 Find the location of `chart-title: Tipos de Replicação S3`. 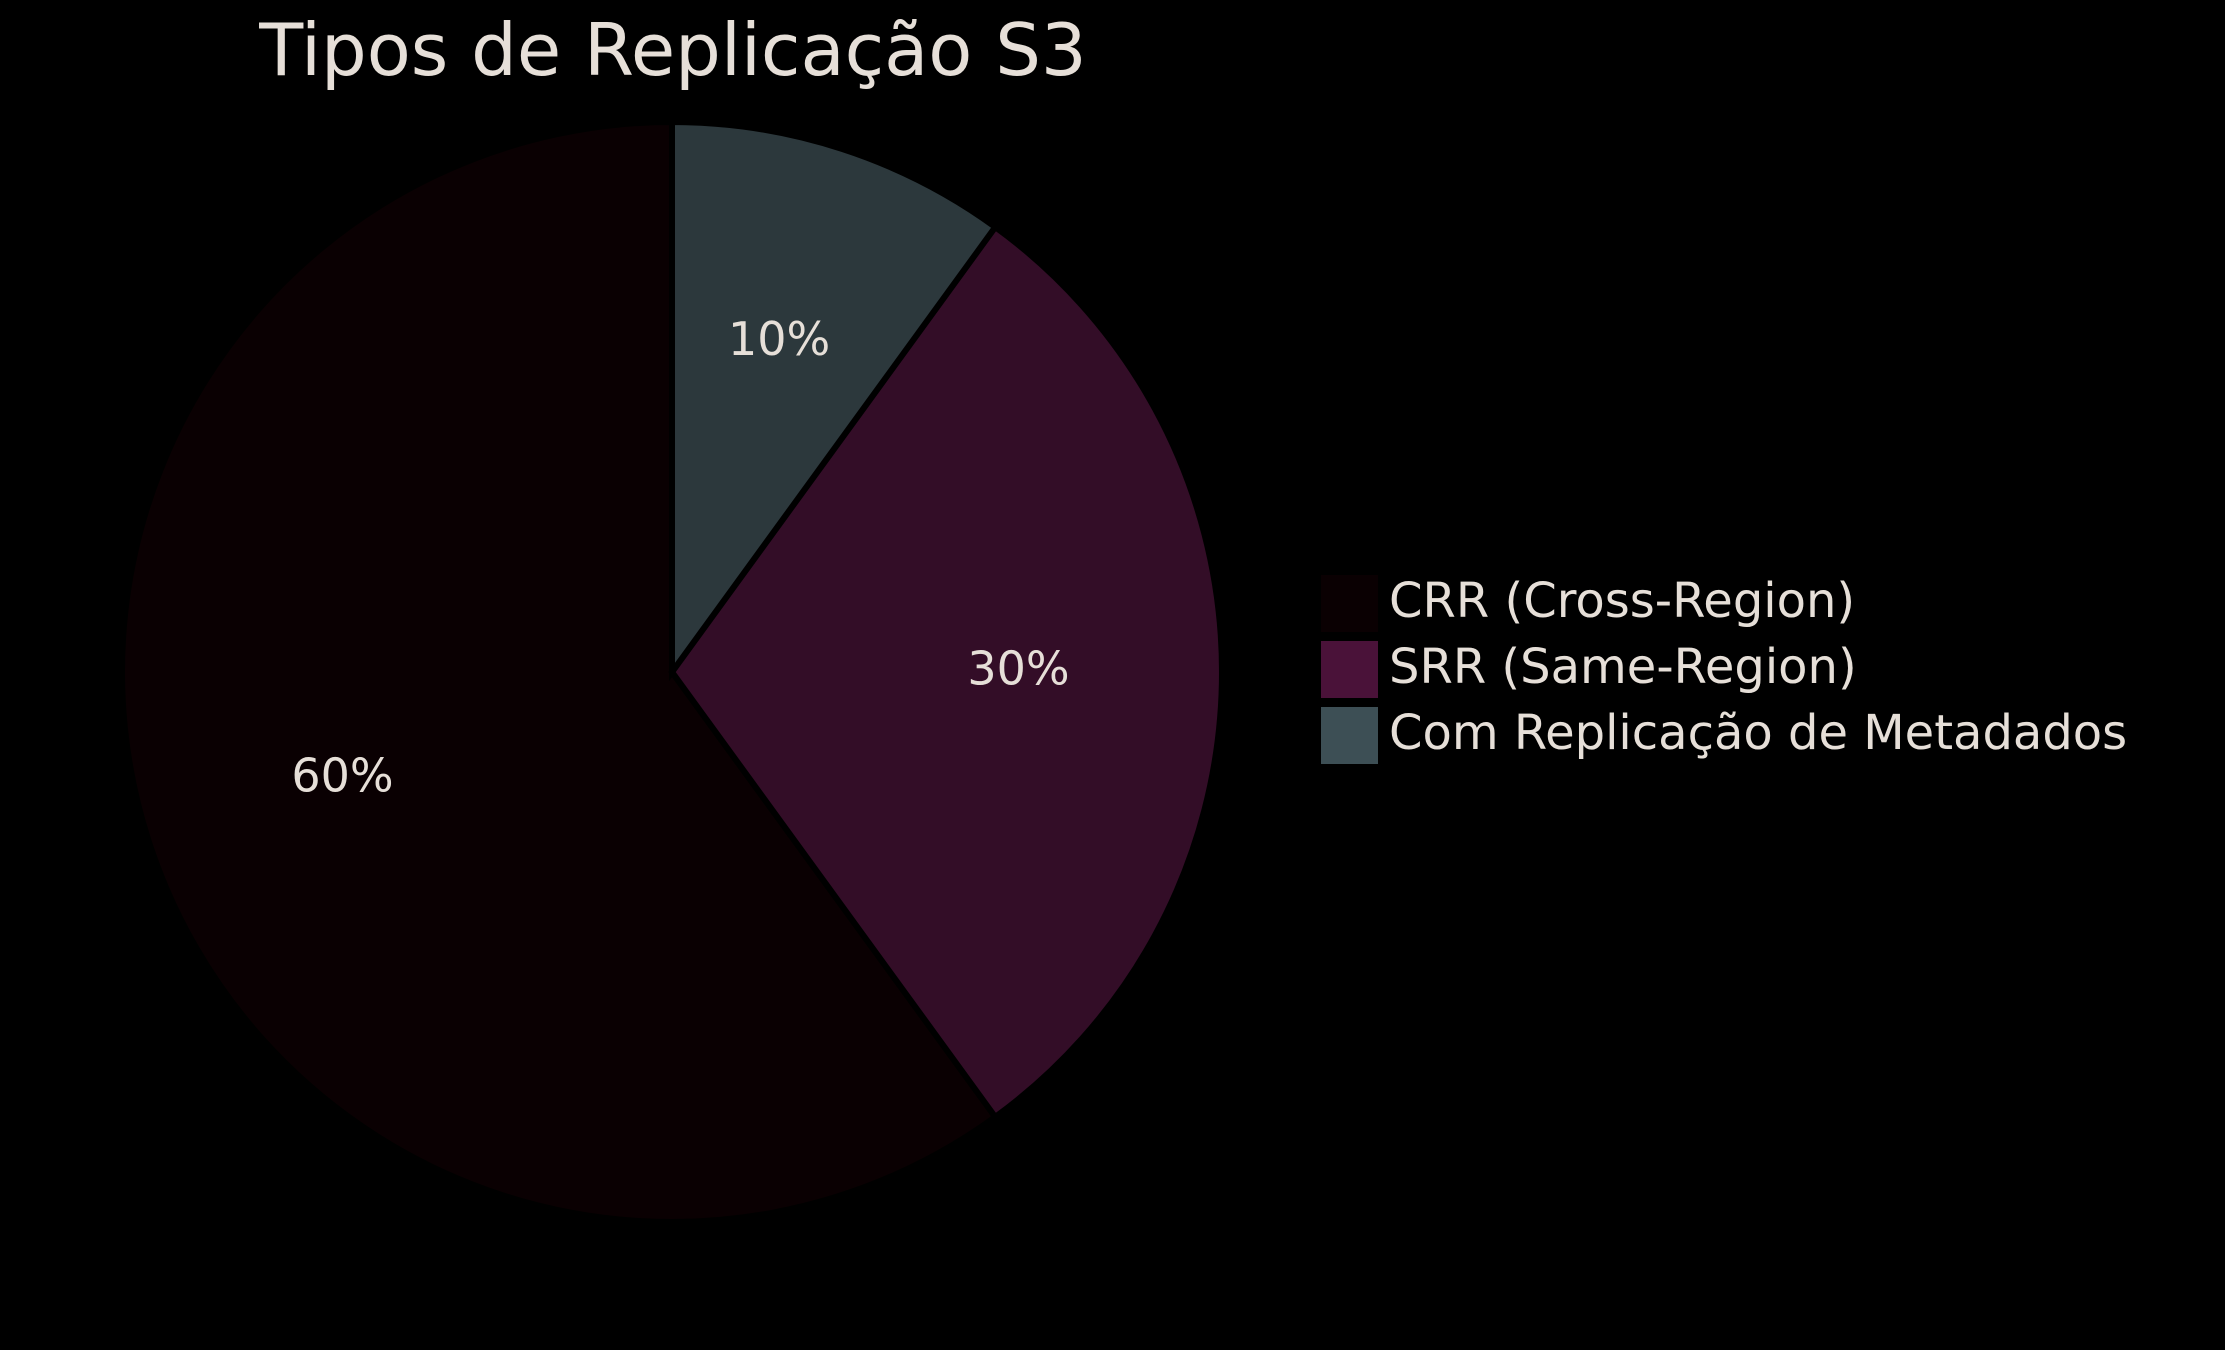

chart-title: Tipos de Replicação S3 is located at coordinates (672, 50).